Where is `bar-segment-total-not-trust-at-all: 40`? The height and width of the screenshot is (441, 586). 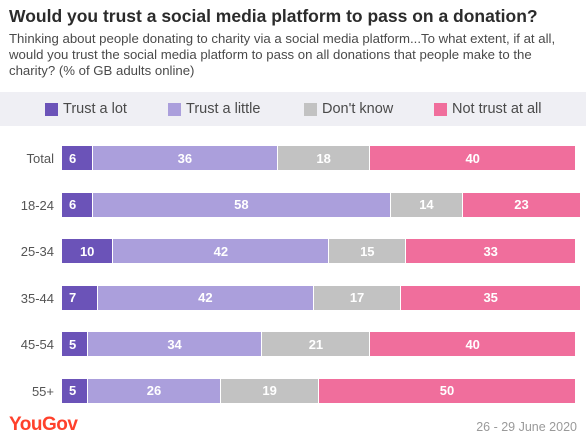 bar-segment-total-not-trust-at-all: 40 is located at coordinates (472, 158).